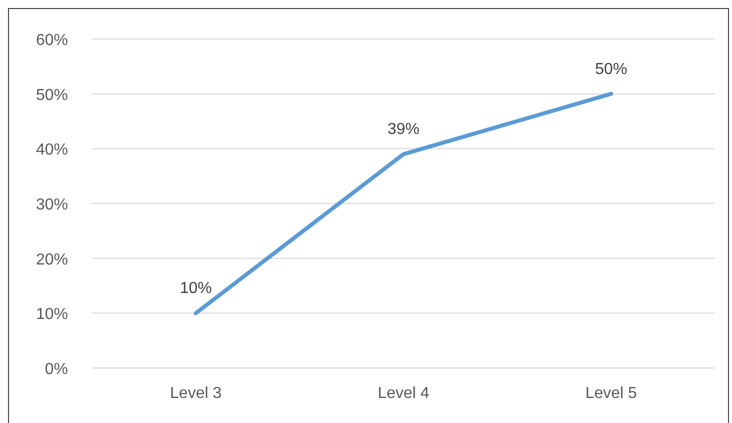  What do you see at coordinates (611, 393) in the screenshot?
I see `x-tick-label: Level 5` at bounding box center [611, 393].